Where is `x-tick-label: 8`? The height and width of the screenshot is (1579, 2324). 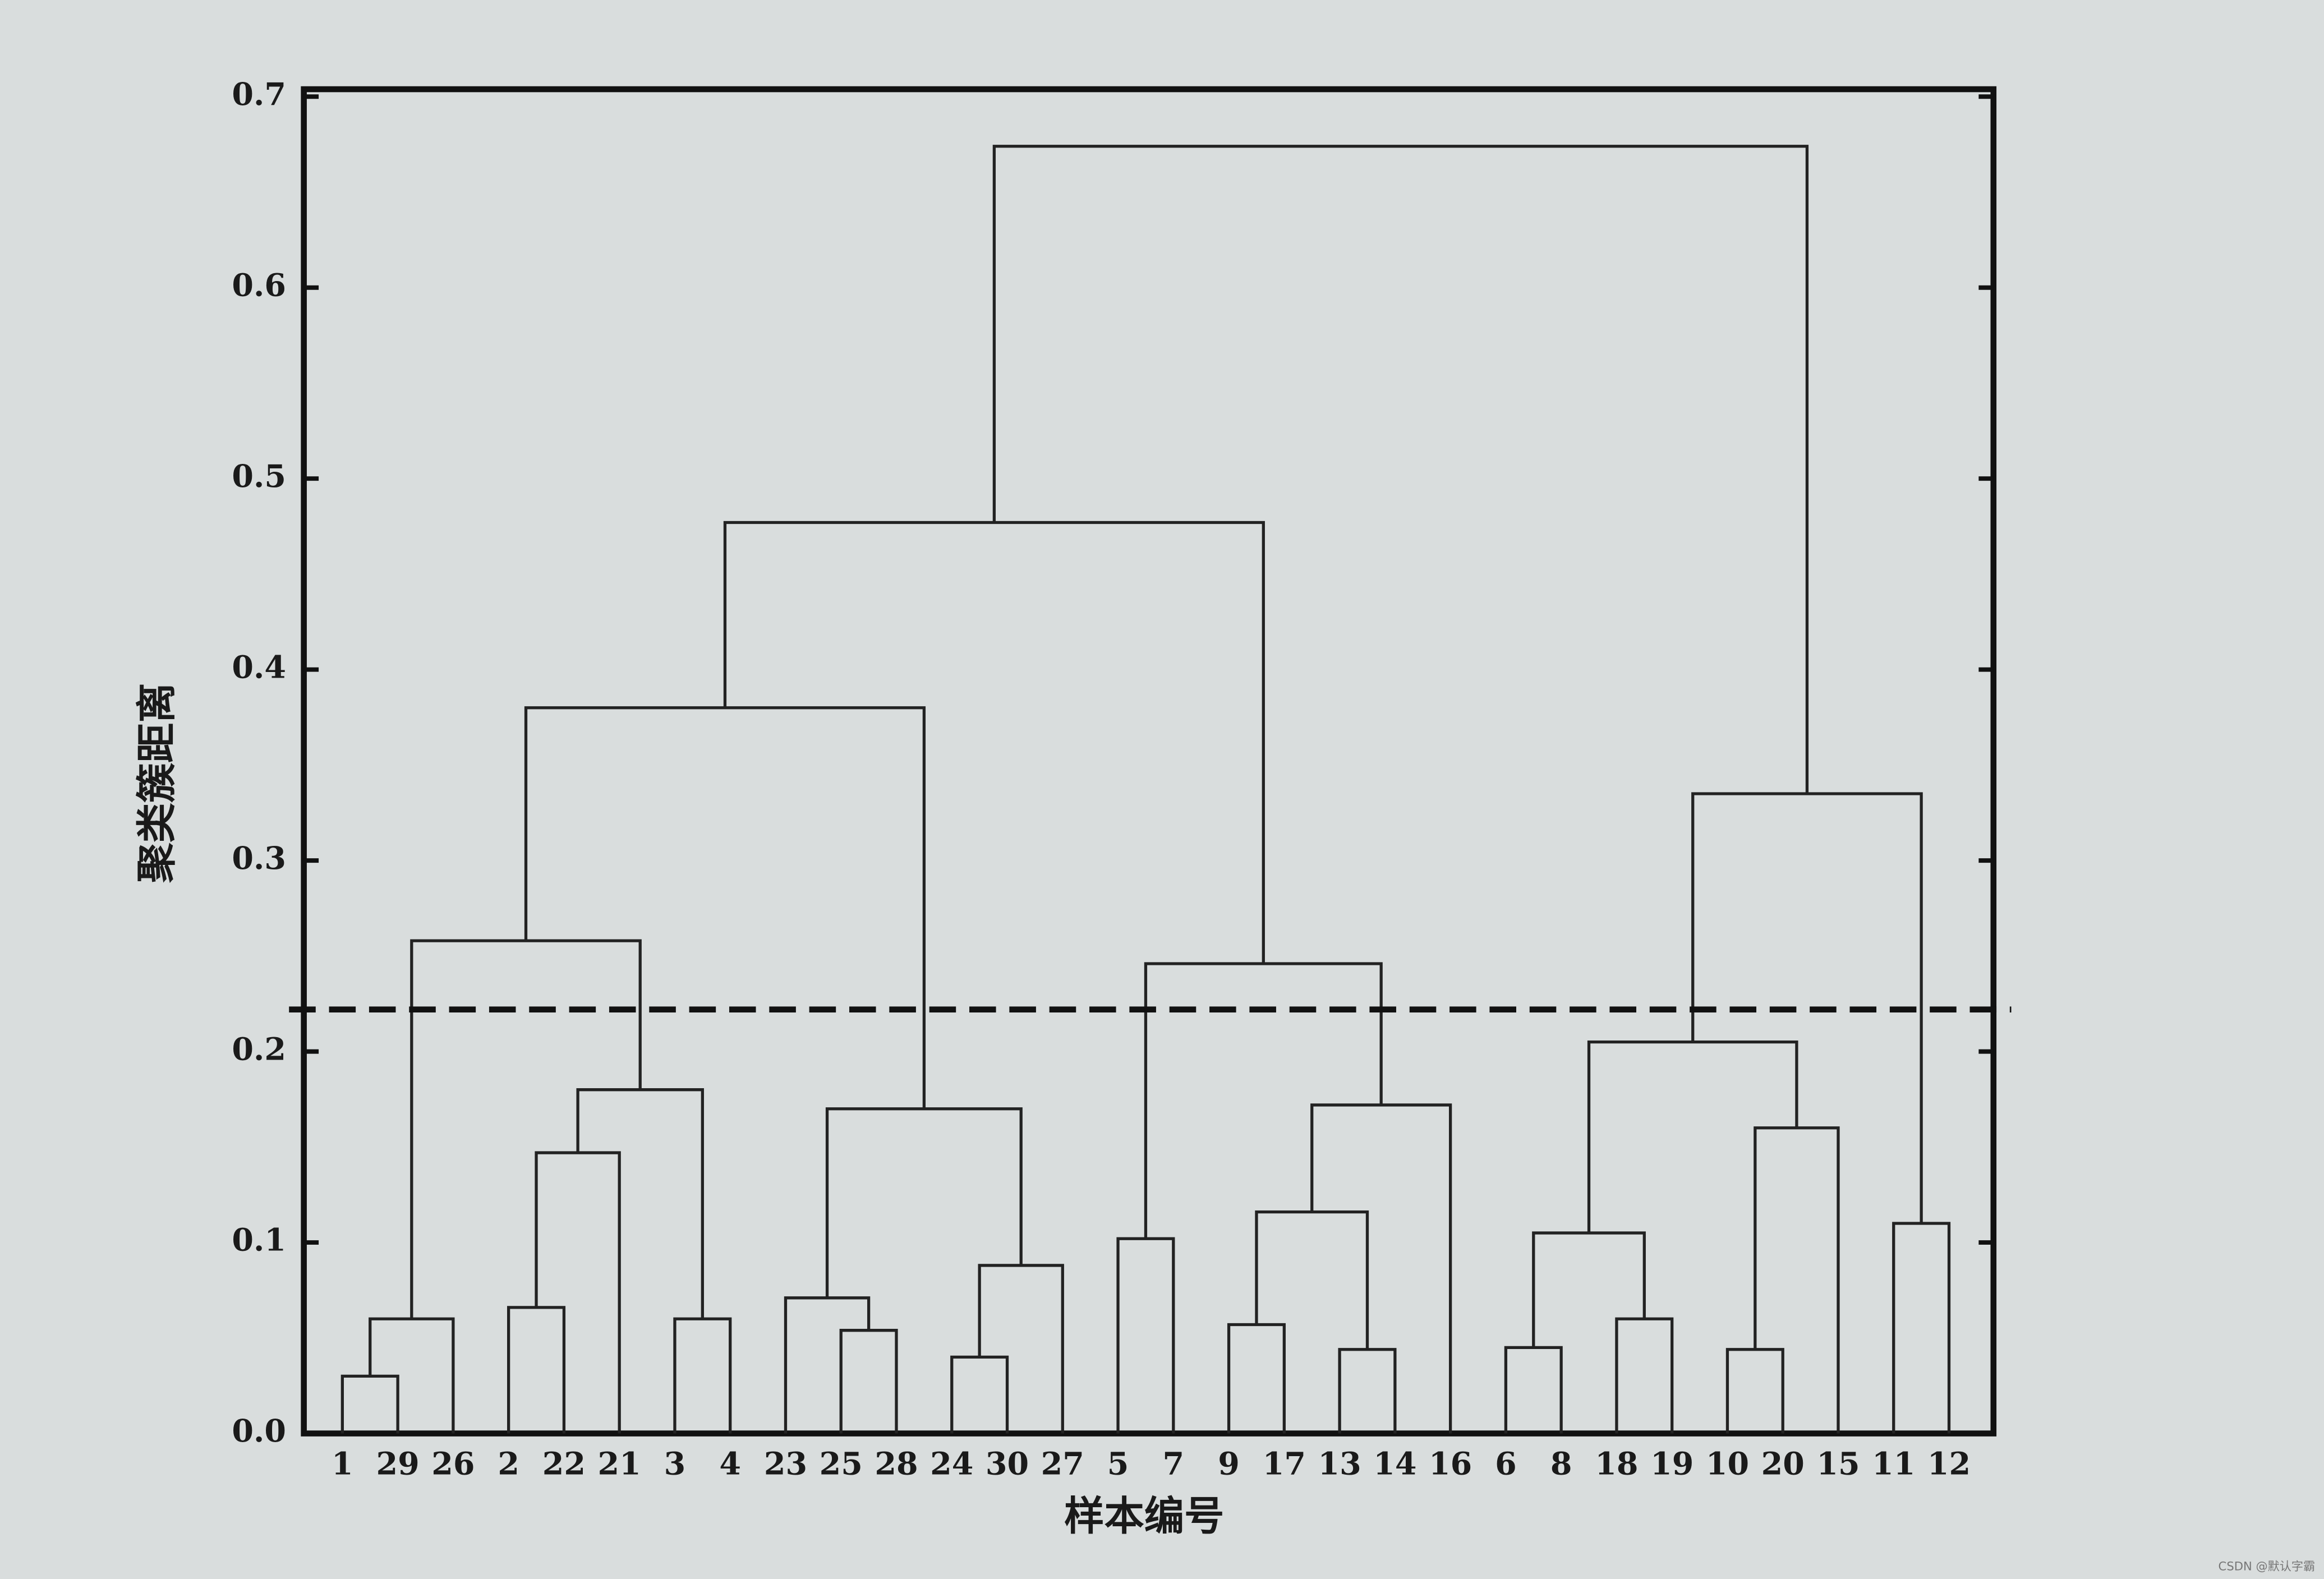 x-tick-label: 8 is located at coordinates (1561, 1464).